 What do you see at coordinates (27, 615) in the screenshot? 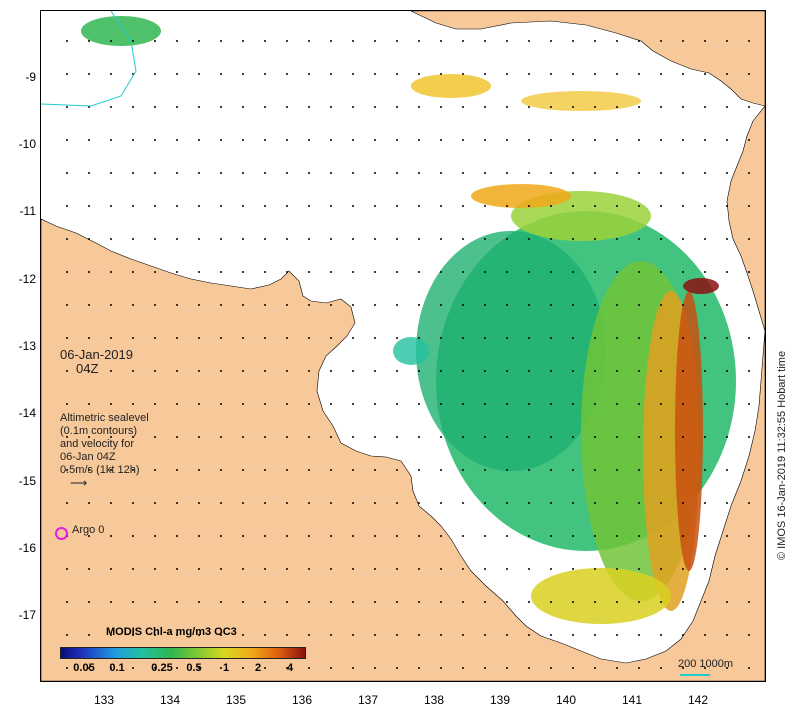
I see `lat-label: -17` at bounding box center [27, 615].